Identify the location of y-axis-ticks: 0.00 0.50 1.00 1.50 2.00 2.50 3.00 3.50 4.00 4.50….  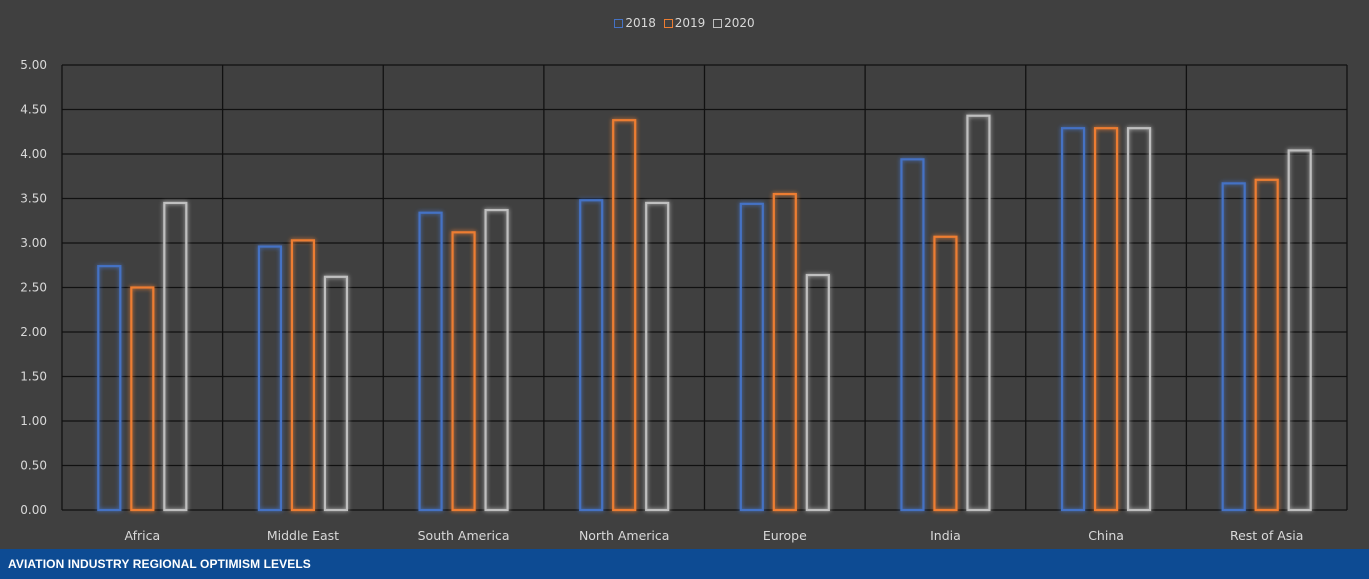
(33, 287).